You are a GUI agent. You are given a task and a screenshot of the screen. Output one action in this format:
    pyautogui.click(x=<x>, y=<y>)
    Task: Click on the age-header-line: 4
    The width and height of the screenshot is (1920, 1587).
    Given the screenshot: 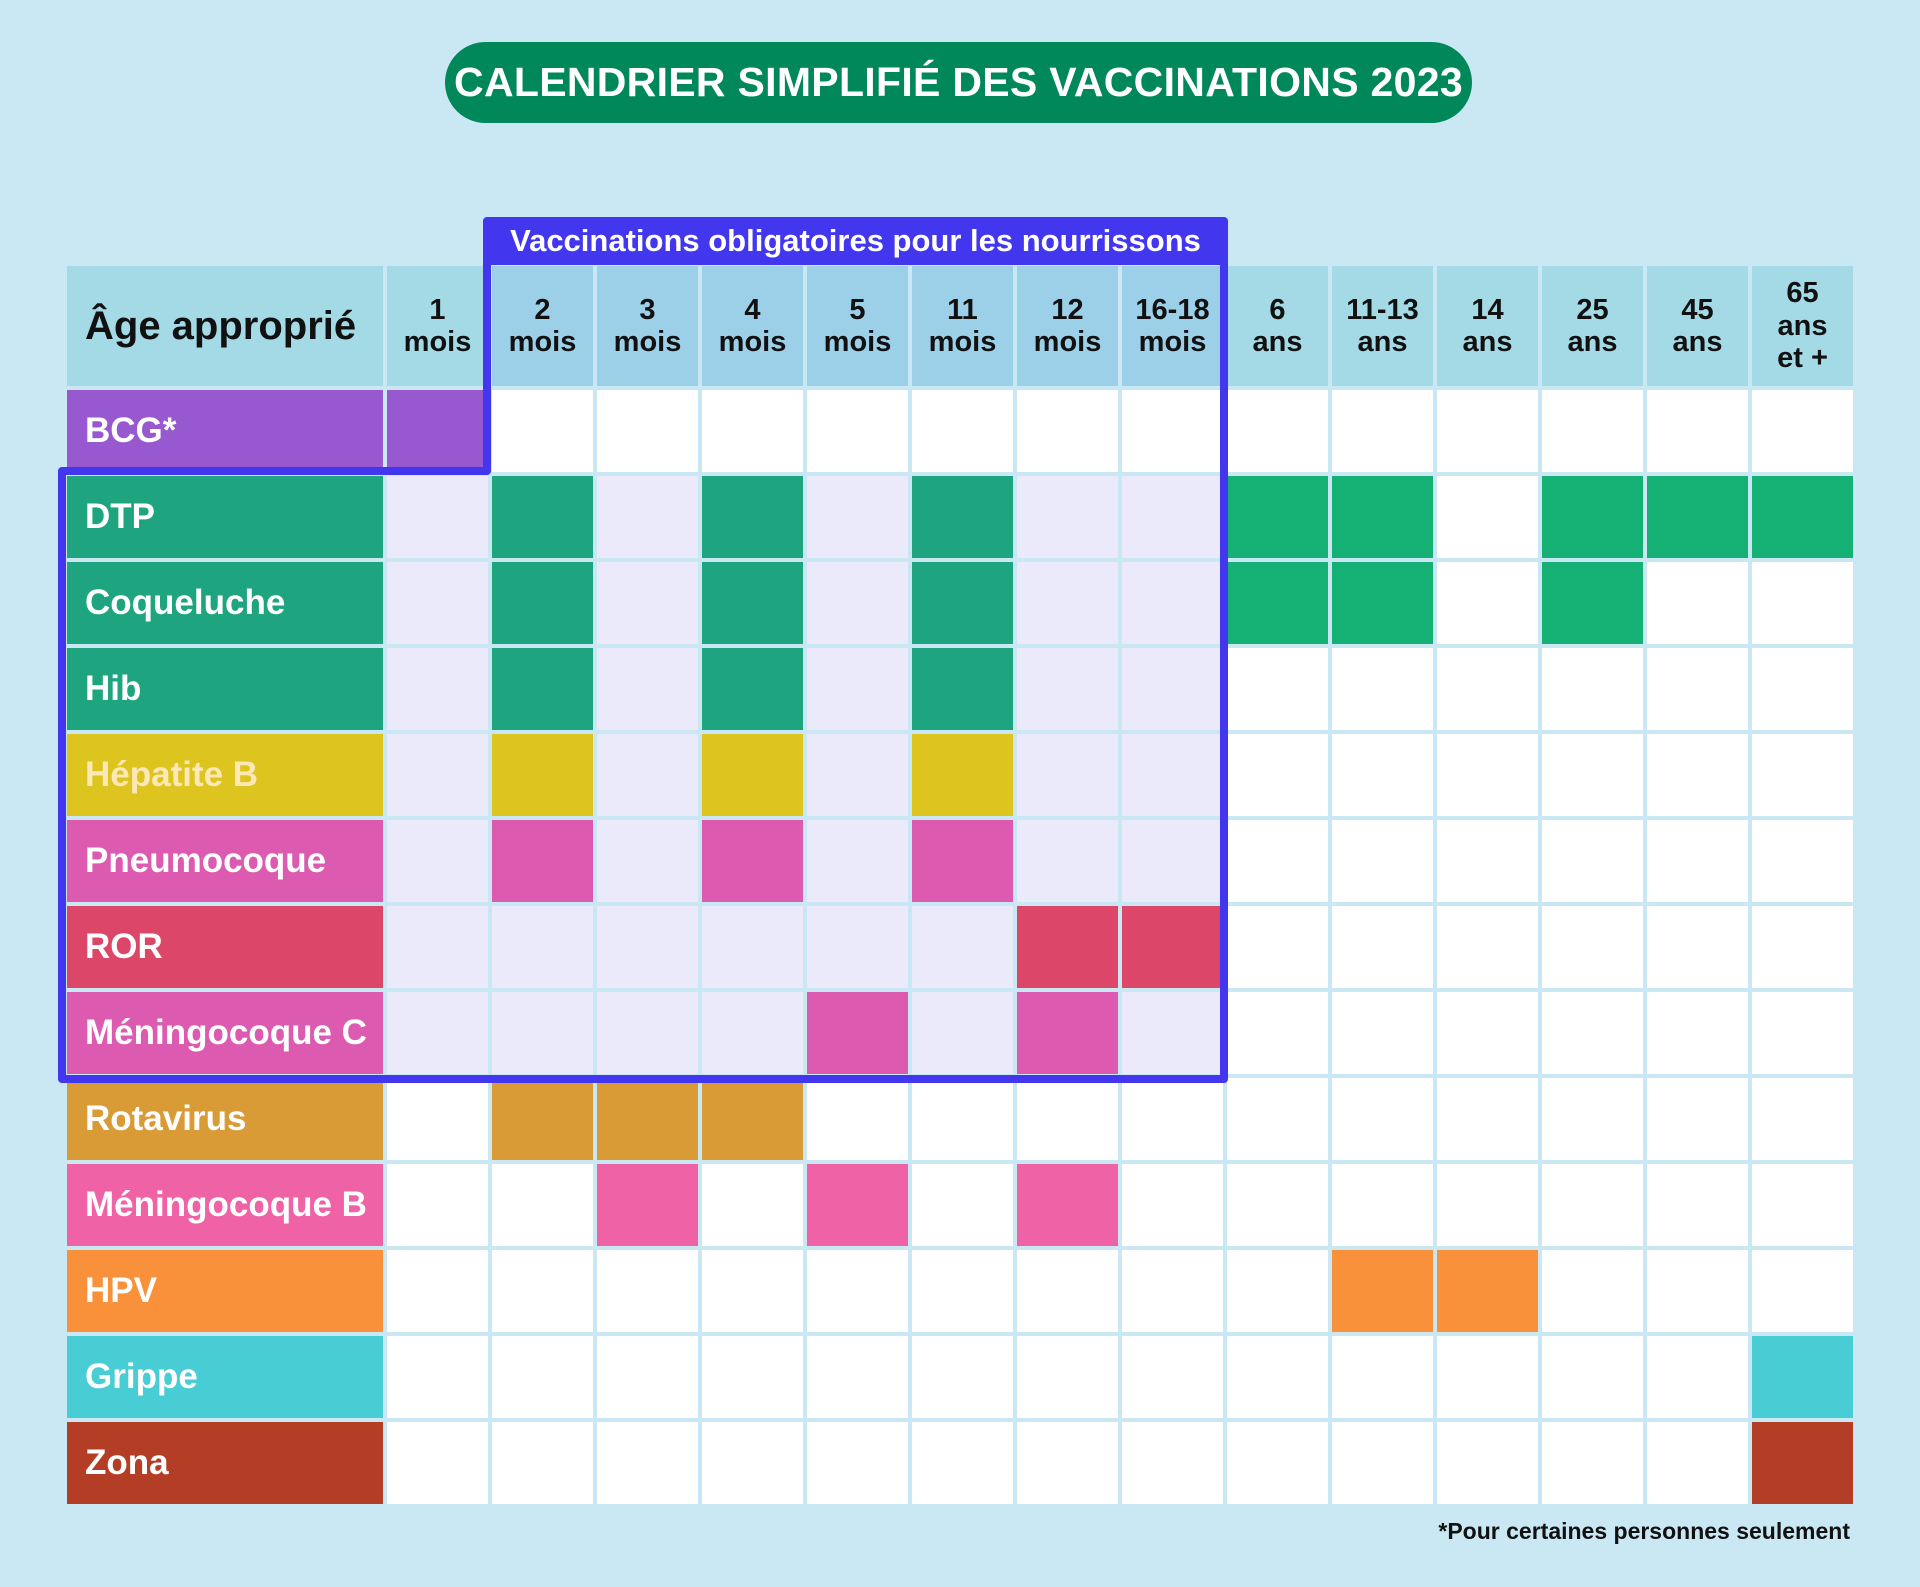 What is the action you would take?
    pyautogui.click(x=752, y=309)
    